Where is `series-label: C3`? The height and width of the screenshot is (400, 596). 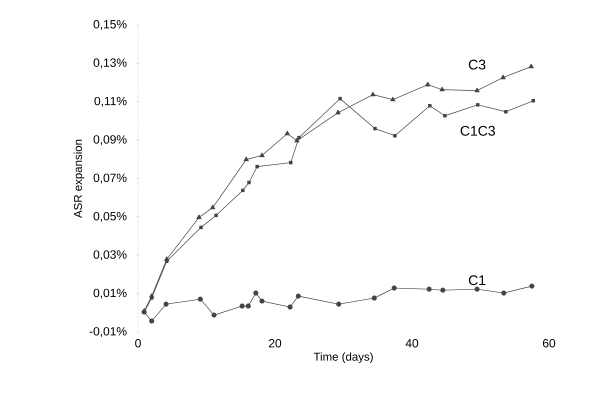 series-label: C3 is located at coordinates (477, 65).